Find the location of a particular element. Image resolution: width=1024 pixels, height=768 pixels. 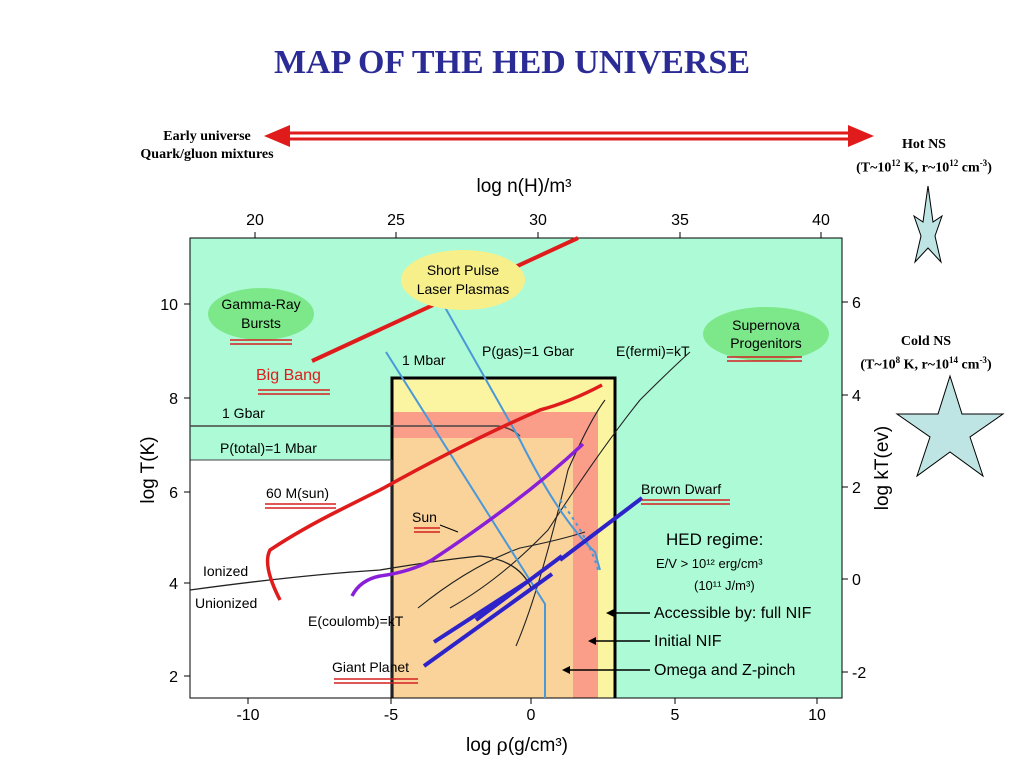

p-total-label: P(total)=1 Mbar is located at coordinates (268, 448).